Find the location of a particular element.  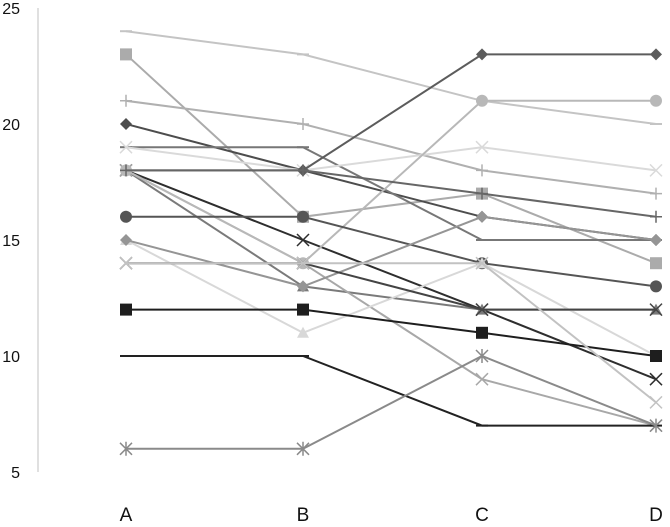

x-tick-label: D is located at coordinates (656, 515).